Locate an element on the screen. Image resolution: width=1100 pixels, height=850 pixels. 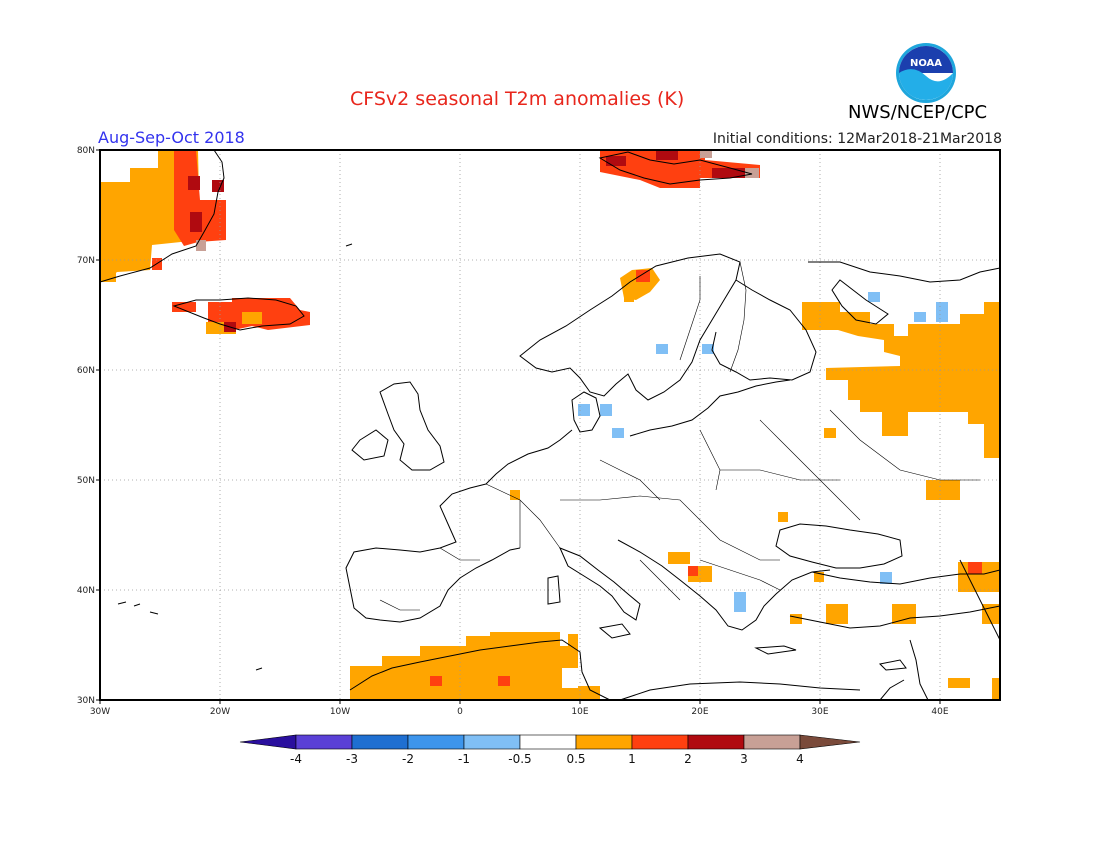
colorbar-label: -0.5 is located at coordinates (519, 759).